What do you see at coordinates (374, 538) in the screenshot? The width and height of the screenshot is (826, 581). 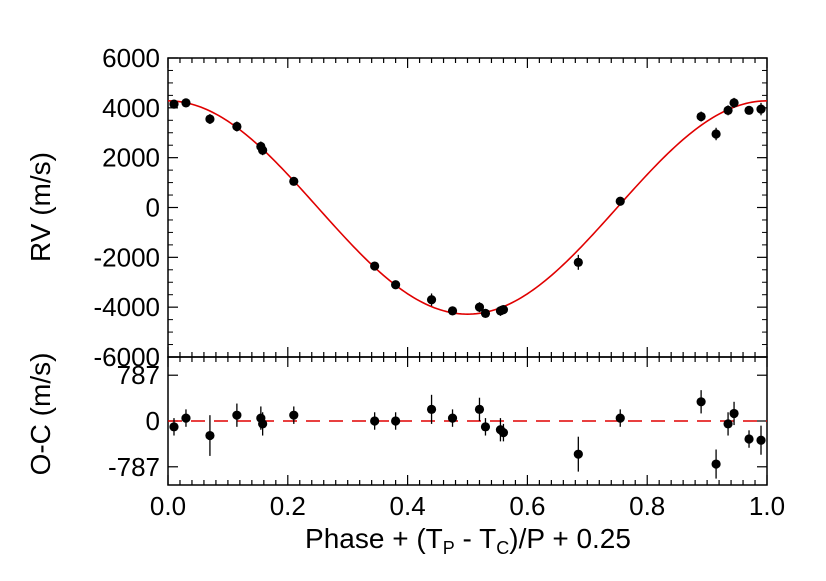 I see `x-axis-label-part1: Phase + (T` at bounding box center [374, 538].